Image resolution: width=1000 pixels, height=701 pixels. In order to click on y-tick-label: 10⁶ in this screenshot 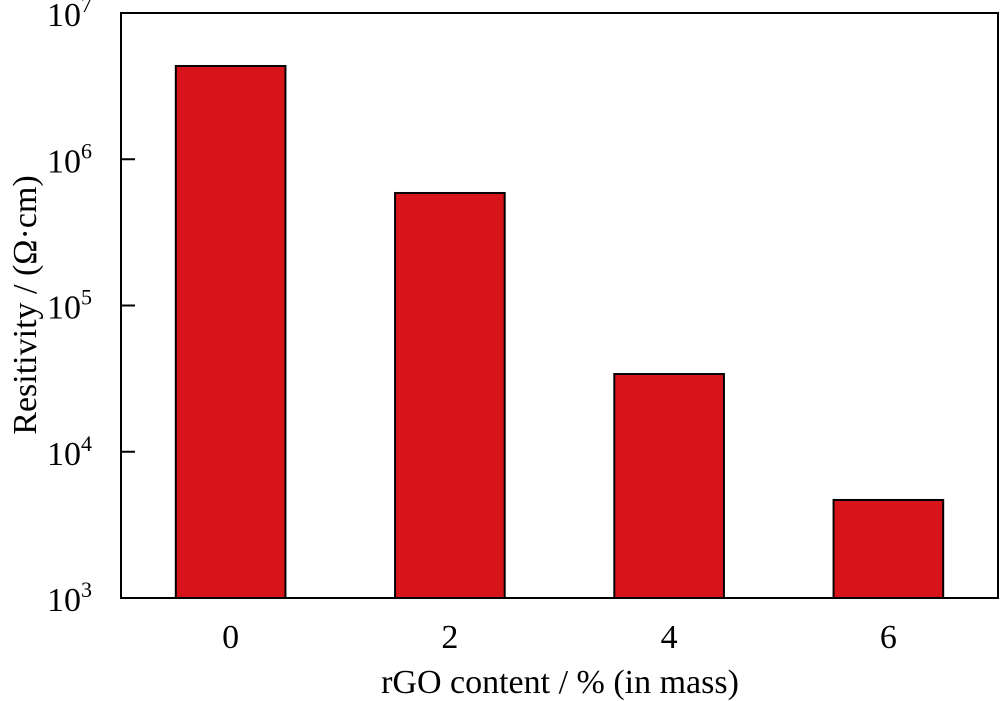, I will do `click(69, 159)`.